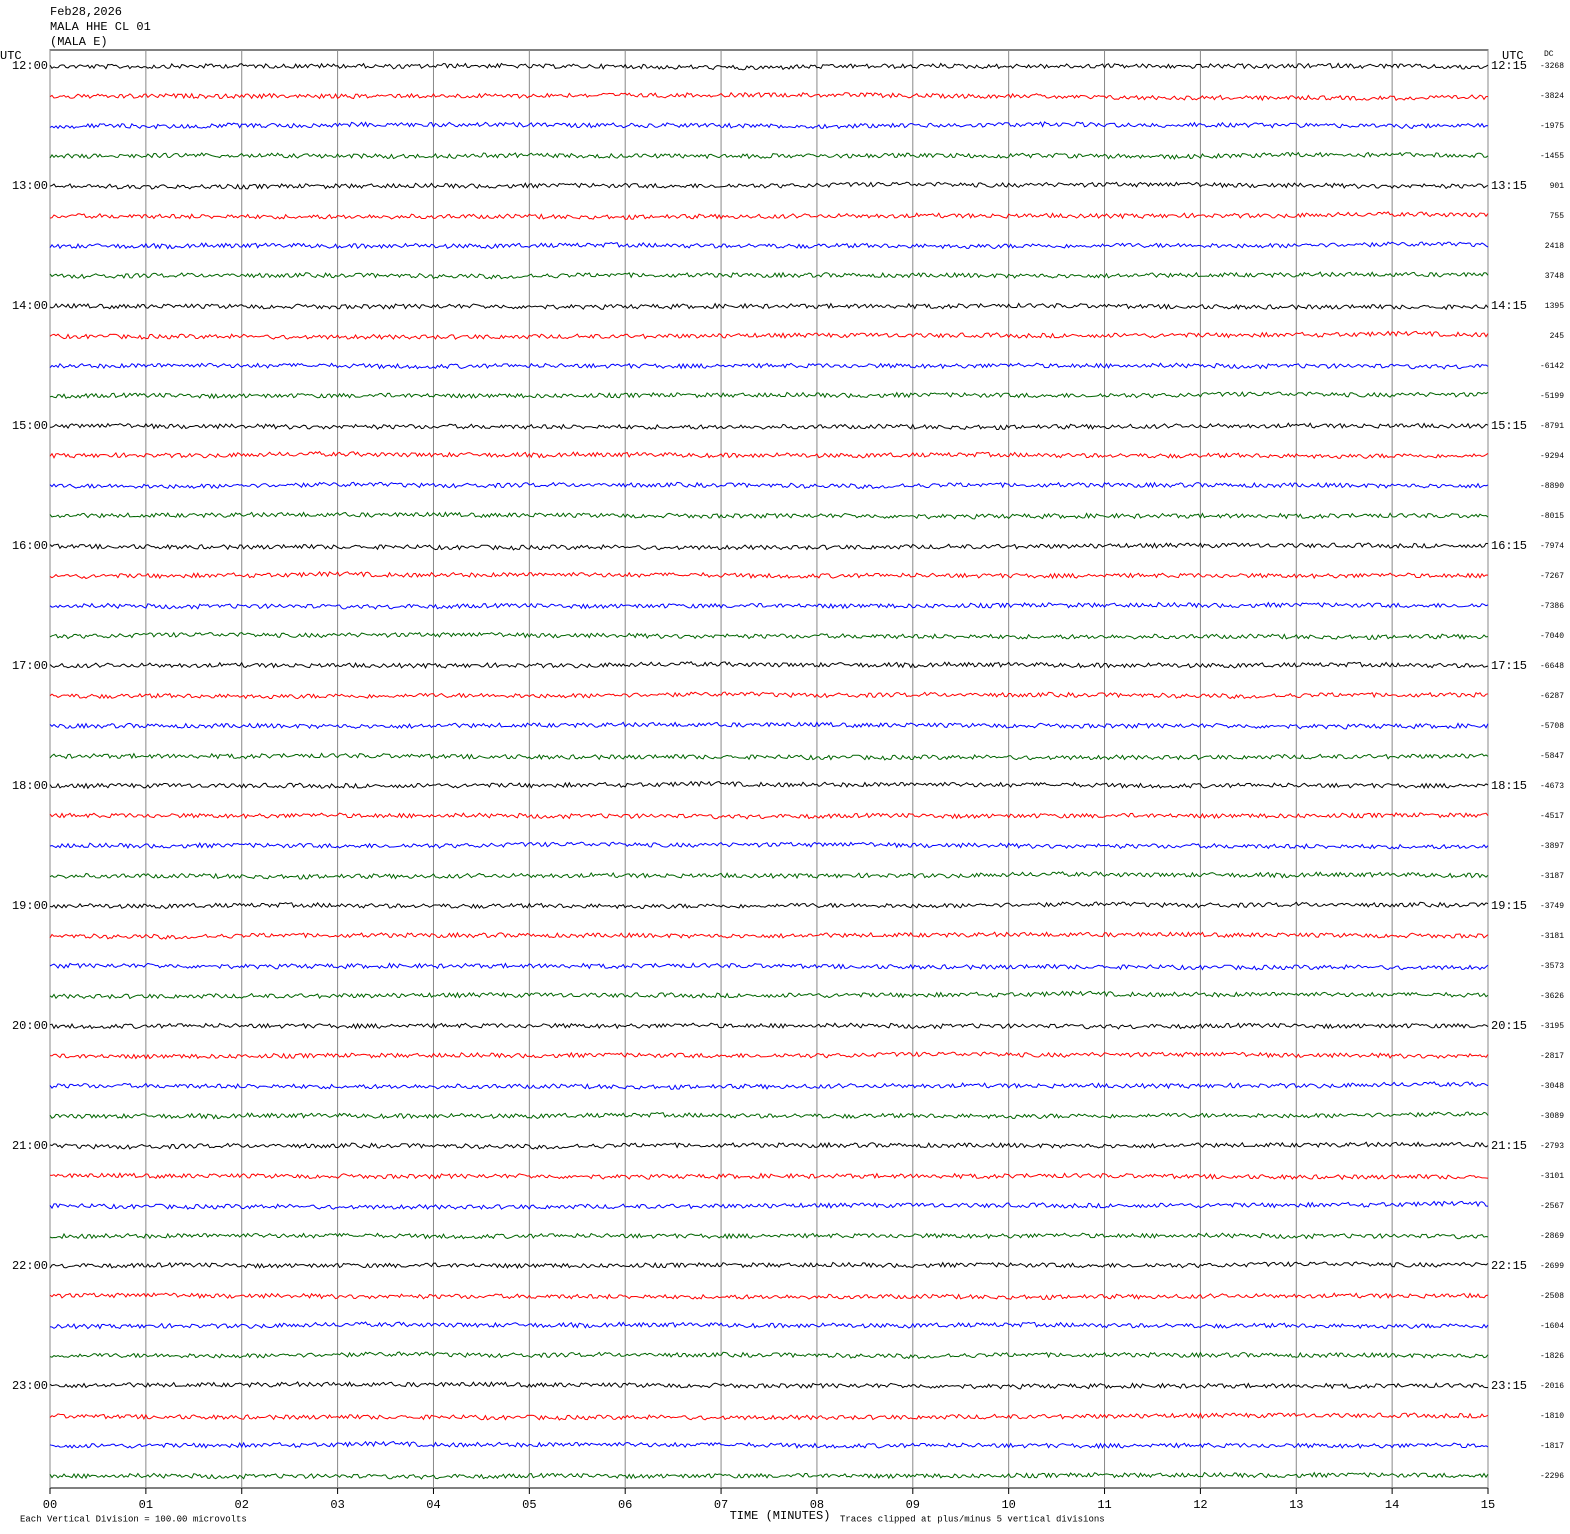  Describe the element at coordinates (1509, 306) in the screenshot. I see `right-time-label: 14:15` at that location.